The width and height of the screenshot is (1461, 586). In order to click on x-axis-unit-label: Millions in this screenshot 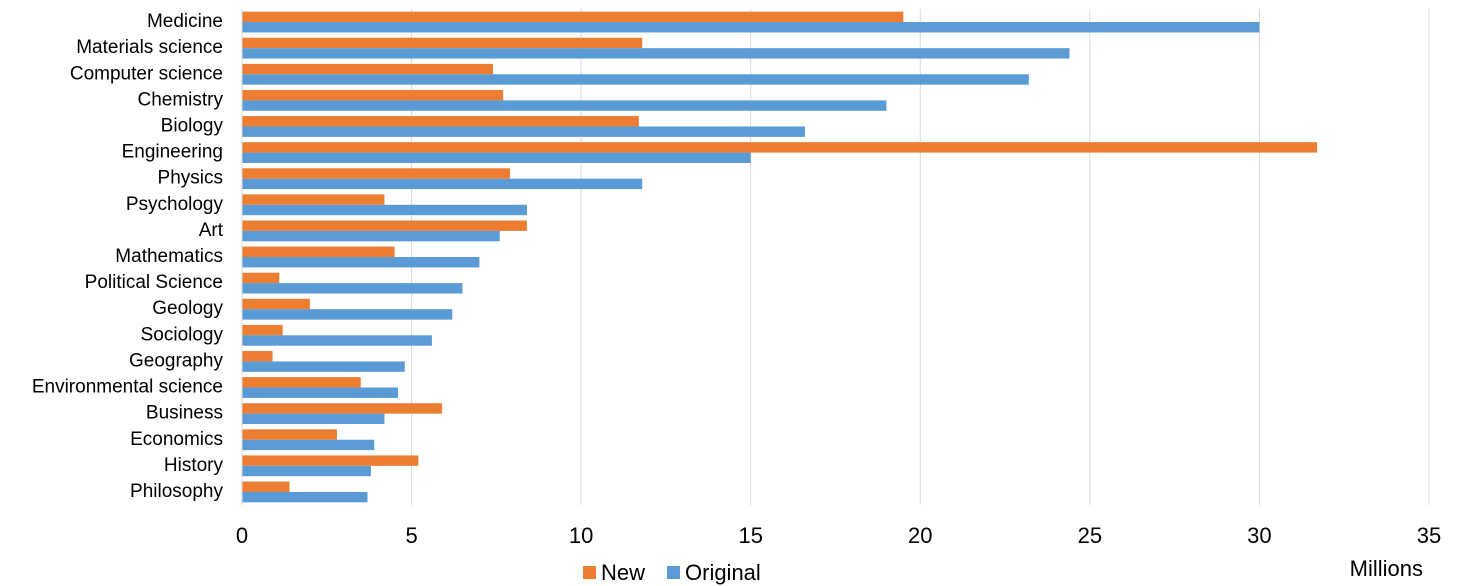, I will do `click(1386, 568)`.